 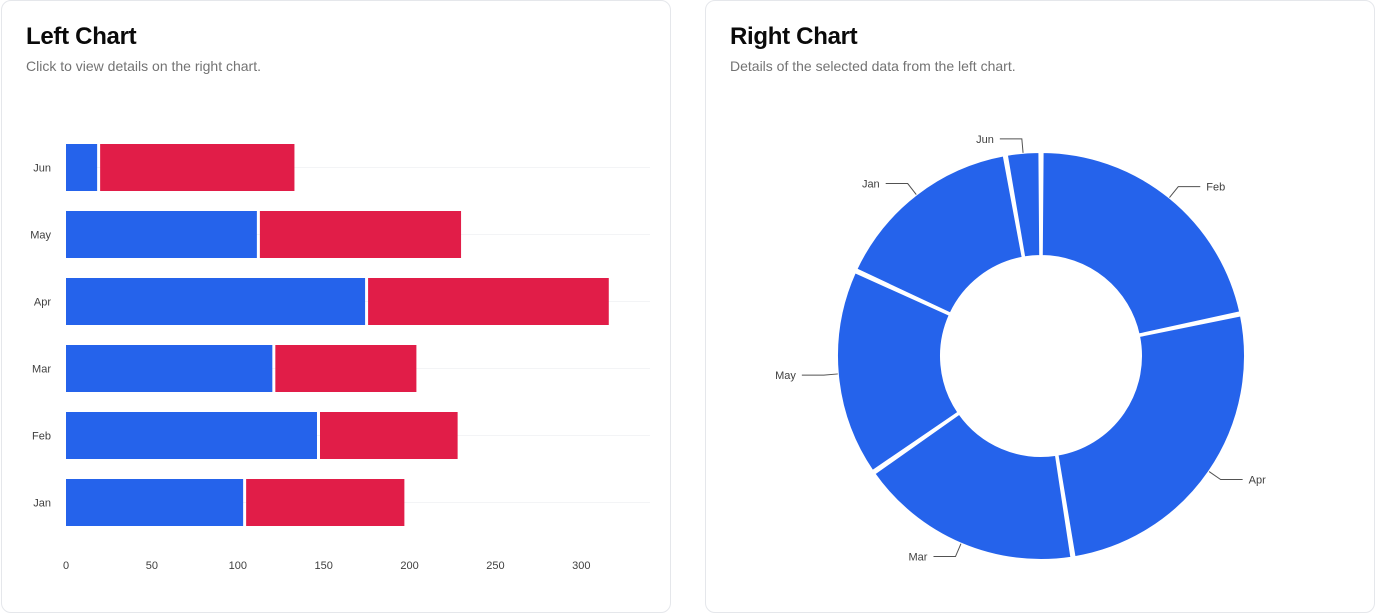 What do you see at coordinates (1215, 188) in the screenshot?
I see `slice-label-feb: Feb` at bounding box center [1215, 188].